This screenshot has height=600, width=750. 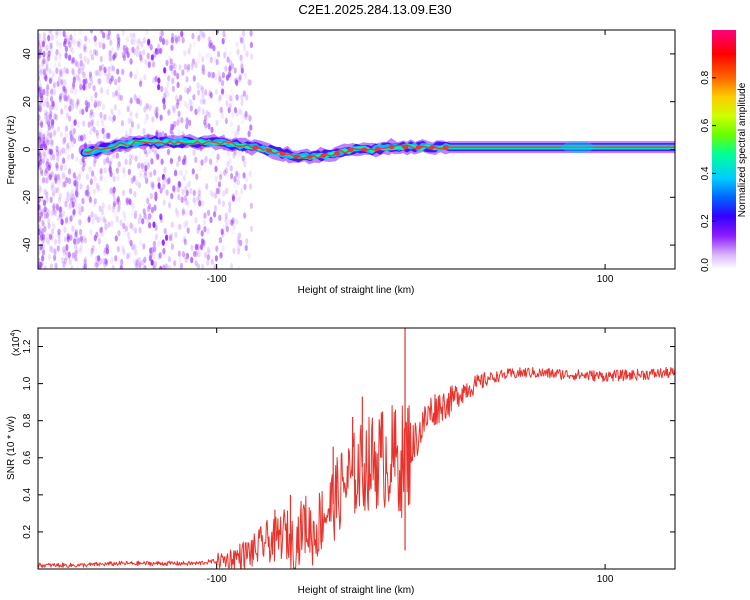 What do you see at coordinates (337, 153) in the screenshot?
I see `ridge-peak` at bounding box center [337, 153].